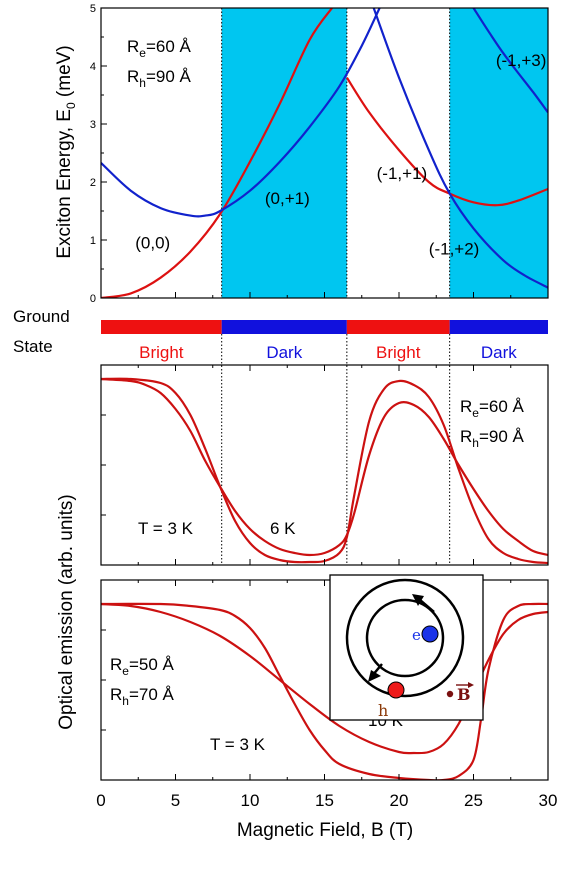 This screenshot has width=571, height=869. I want to click on em1-rh-param: Rh=90 Å, so click(492, 438).